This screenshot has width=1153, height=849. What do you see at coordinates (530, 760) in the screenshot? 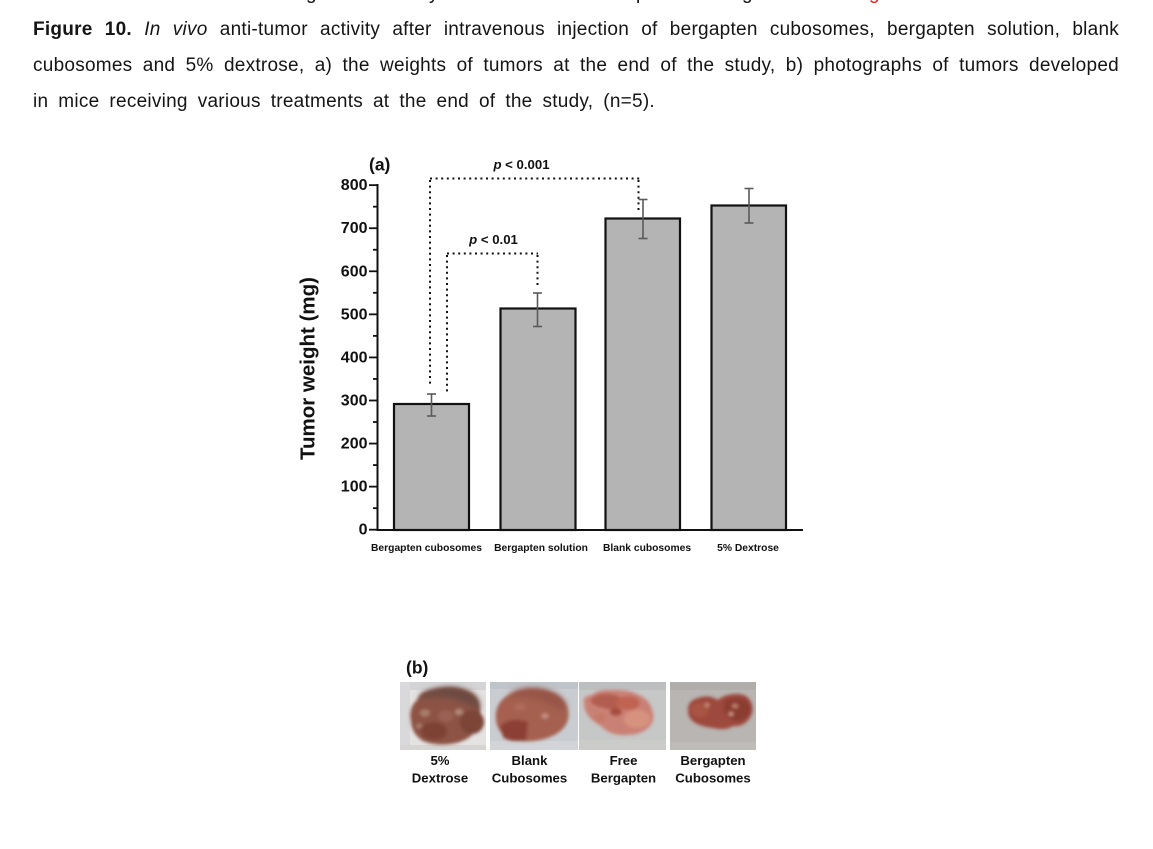
I see `svg-text: Blank` at bounding box center [530, 760].